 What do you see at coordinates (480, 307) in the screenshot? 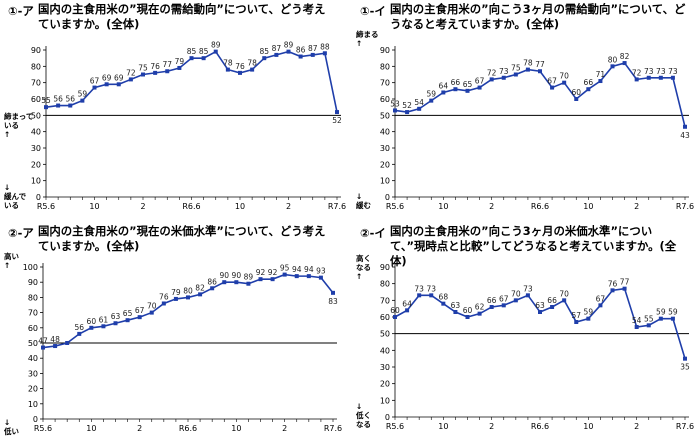
I see `data-label: 62` at bounding box center [480, 307].